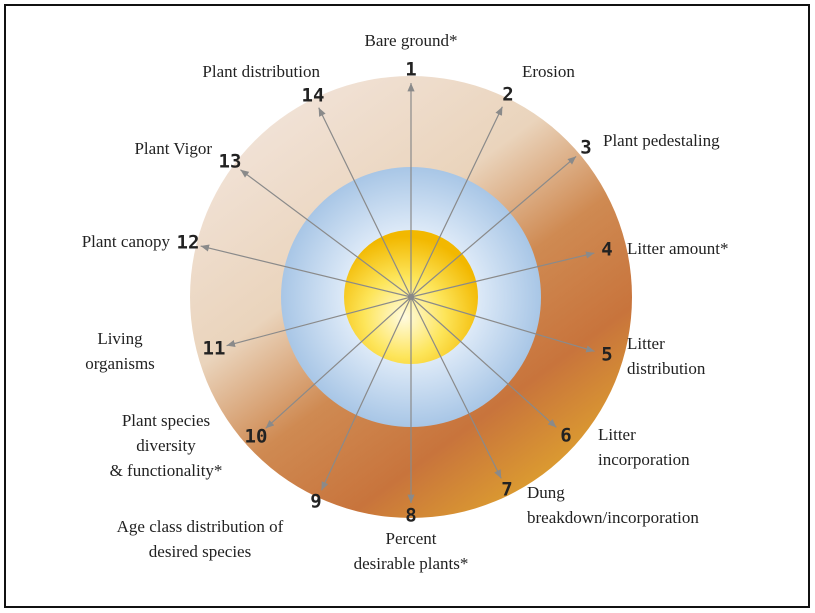 The height and width of the screenshot is (613, 815). What do you see at coordinates (166, 445) in the screenshot?
I see `node-label: diversity` at bounding box center [166, 445].